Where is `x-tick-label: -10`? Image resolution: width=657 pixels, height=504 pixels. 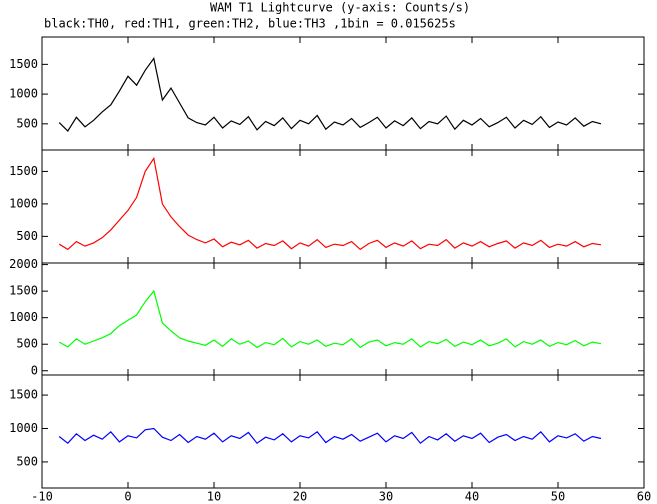 x-tick-label: -10 is located at coordinates (42, 497).